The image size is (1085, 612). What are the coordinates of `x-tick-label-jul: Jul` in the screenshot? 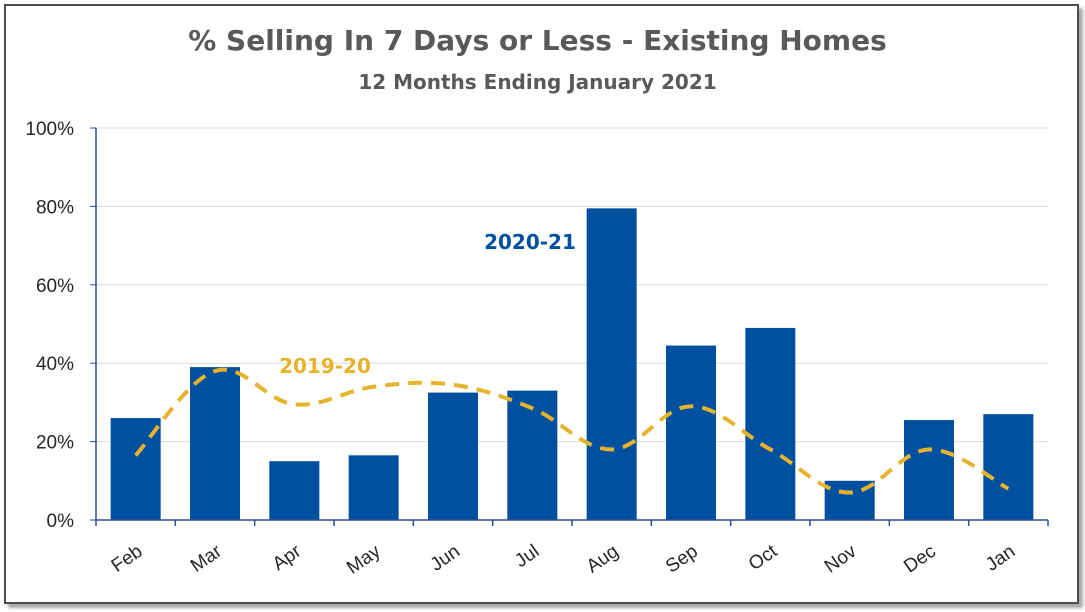 It's located at (527, 556).